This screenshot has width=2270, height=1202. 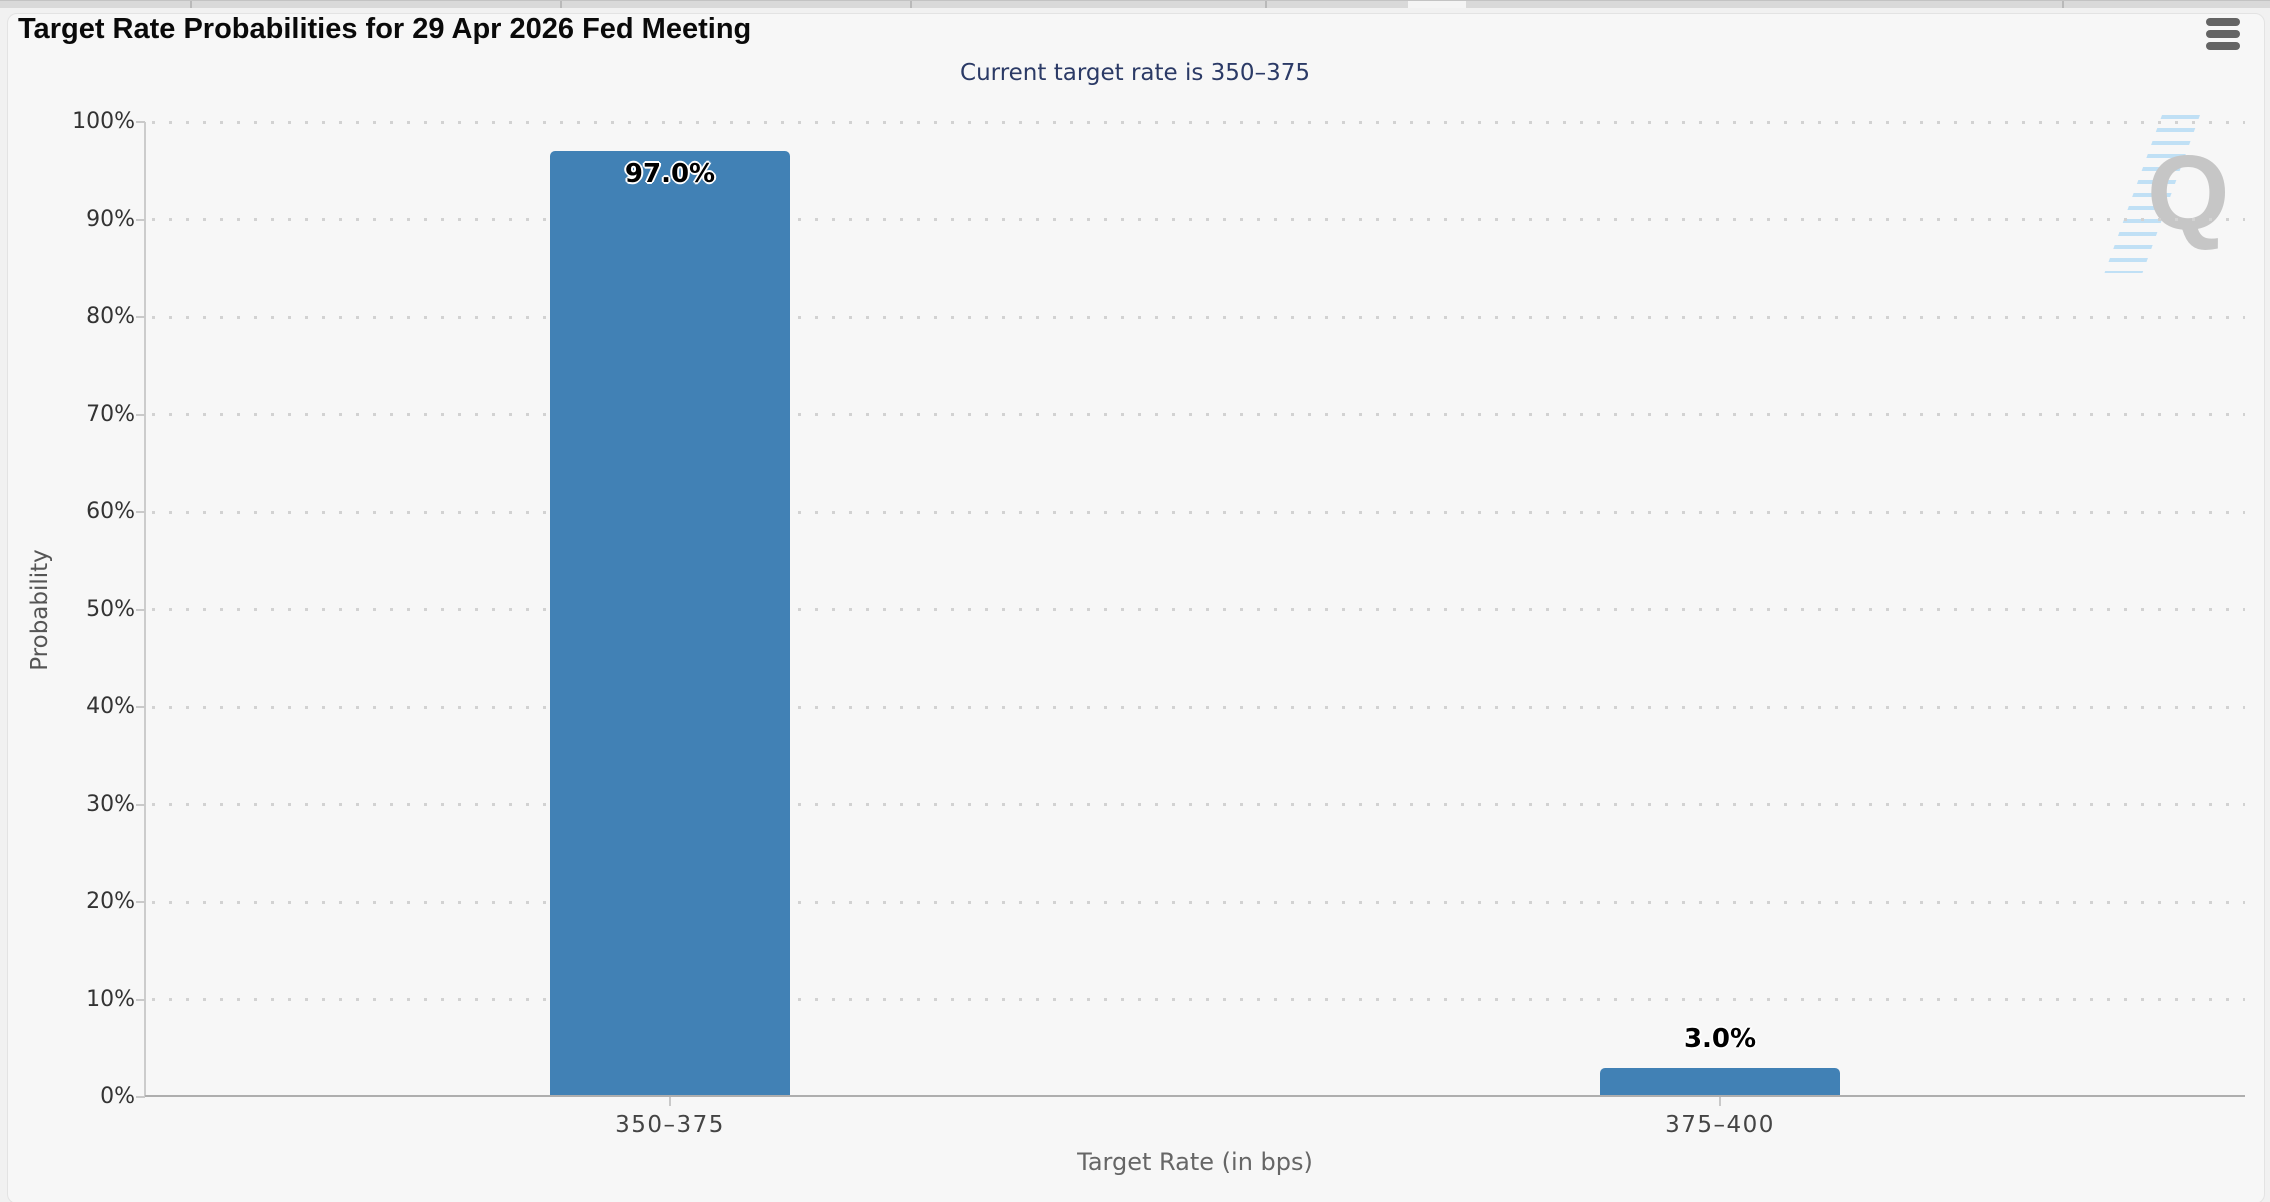 What do you see at coordinates (110, 706) in the screenshot?
I see `y-axis-label: 40%` at bounding box center [110, 706].